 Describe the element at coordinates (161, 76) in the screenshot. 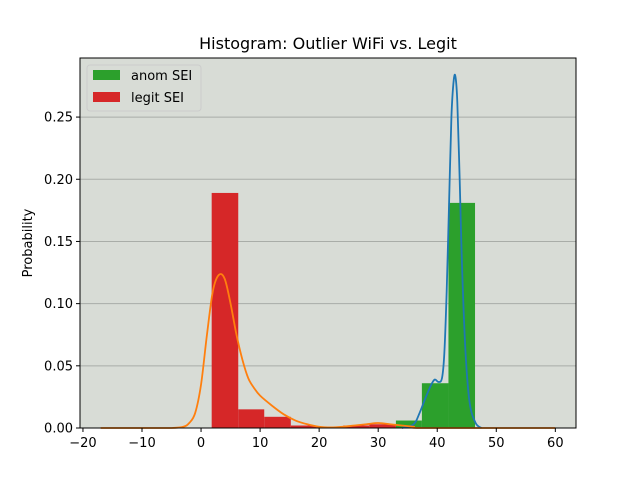

I see `legend-label-anom: anom SEI` at that location.